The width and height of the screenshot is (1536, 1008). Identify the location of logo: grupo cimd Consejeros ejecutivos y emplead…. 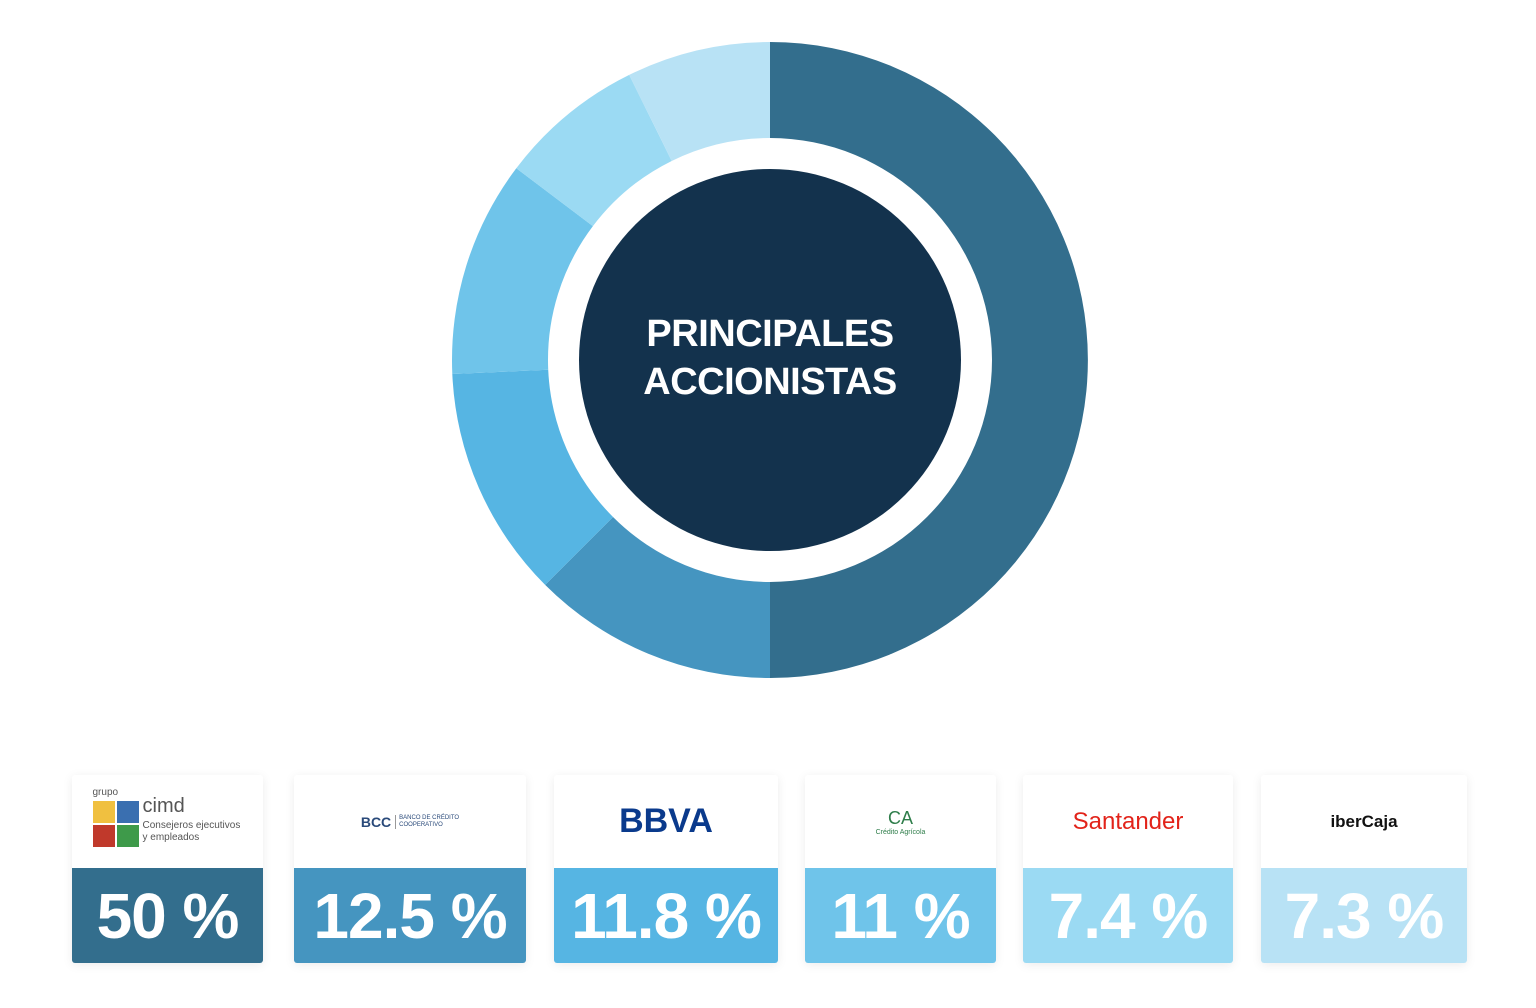
(167, 821).